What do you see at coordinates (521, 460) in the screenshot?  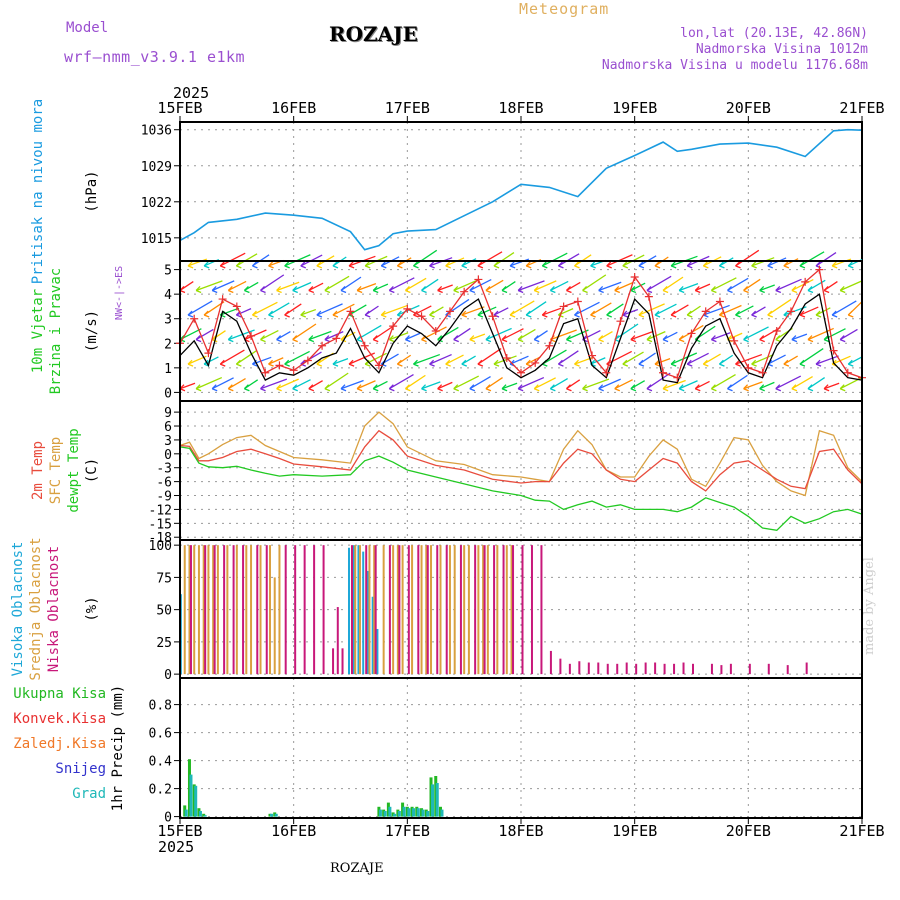 I see `series-temperature-temp2m` at bounding box center [521, 460].